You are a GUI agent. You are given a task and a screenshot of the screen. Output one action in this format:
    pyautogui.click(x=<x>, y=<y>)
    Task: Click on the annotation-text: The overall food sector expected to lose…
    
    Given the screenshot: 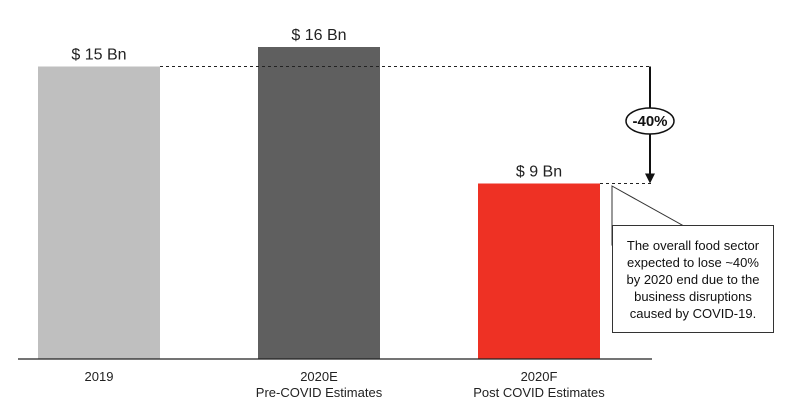 What is the action you would take?
    pyautogui.click(x=693, y=279)
    